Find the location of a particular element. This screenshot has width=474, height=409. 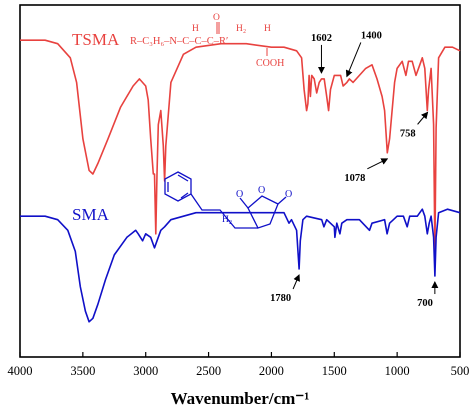

tsma-structure-formula: R–C₃H₆–N–C–C–C–R′ H O H₂ H COOH is located at coordinates (207, 41).